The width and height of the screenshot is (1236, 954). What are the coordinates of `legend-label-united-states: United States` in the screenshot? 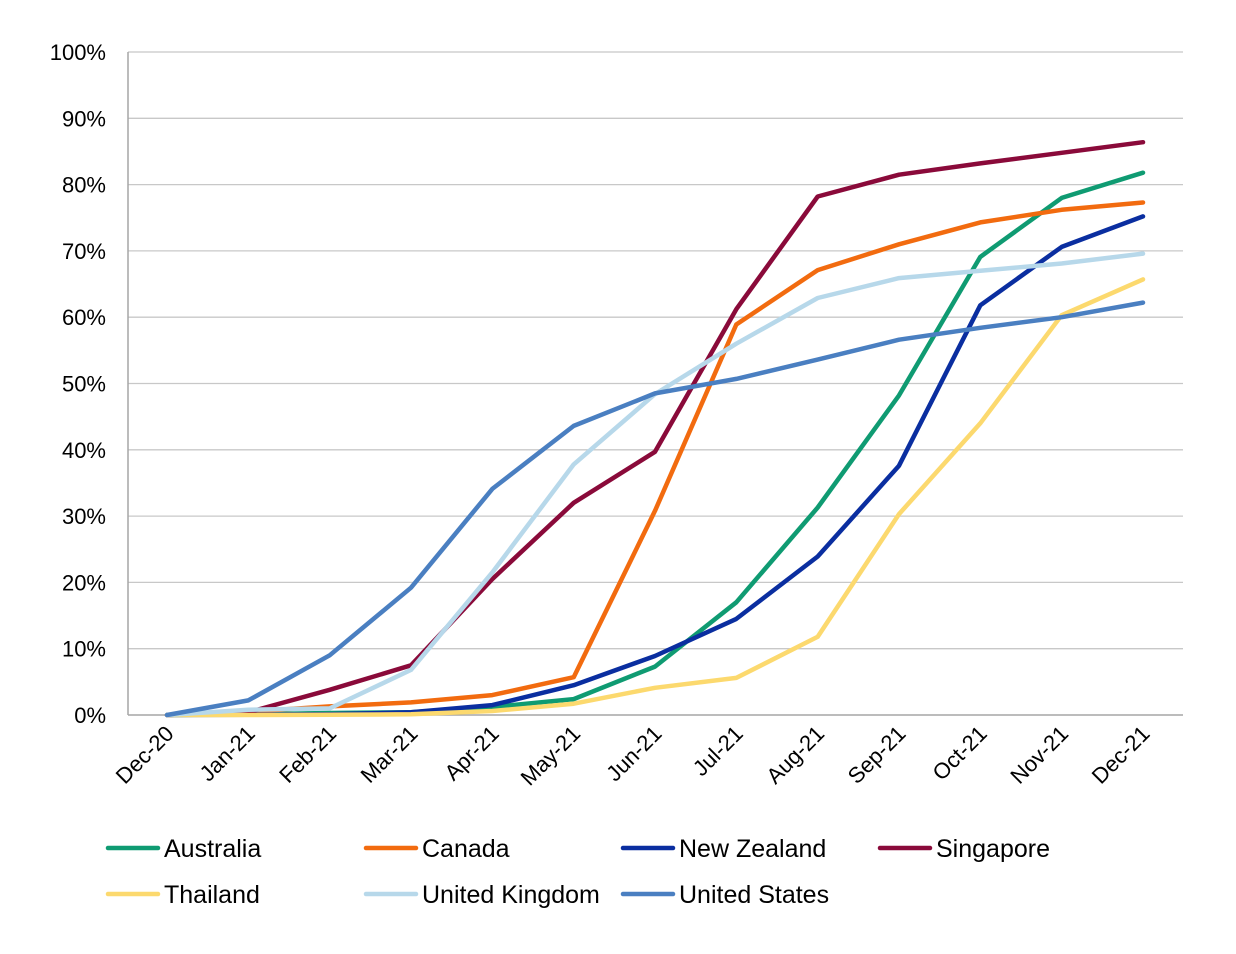 It's located at (754, 895).